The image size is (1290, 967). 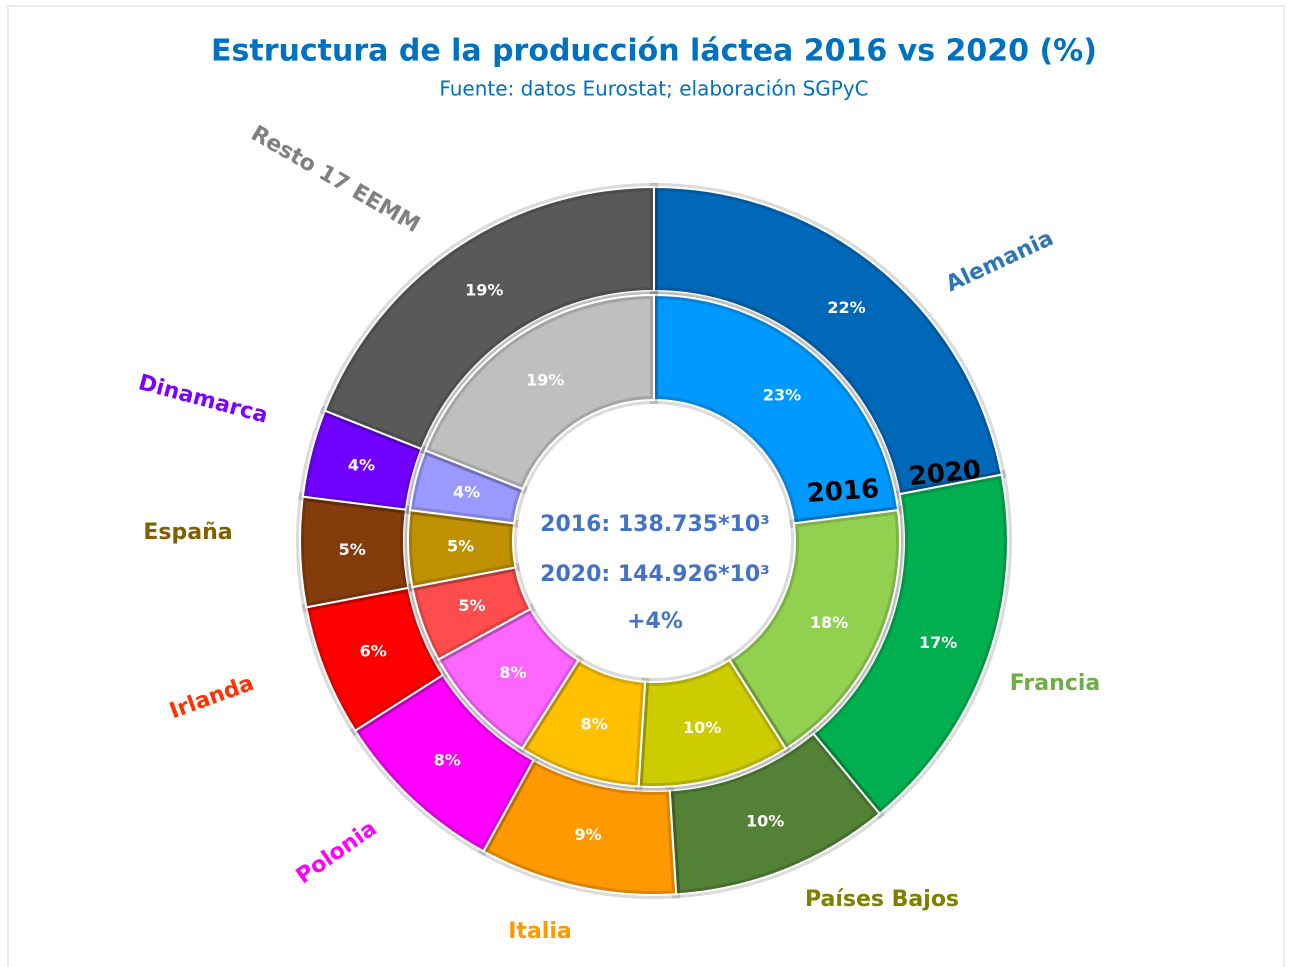 What do you see at coordinates (539, 931) in the screenshot?
I see `category-label: Italia` at bounding box center [539, 931].